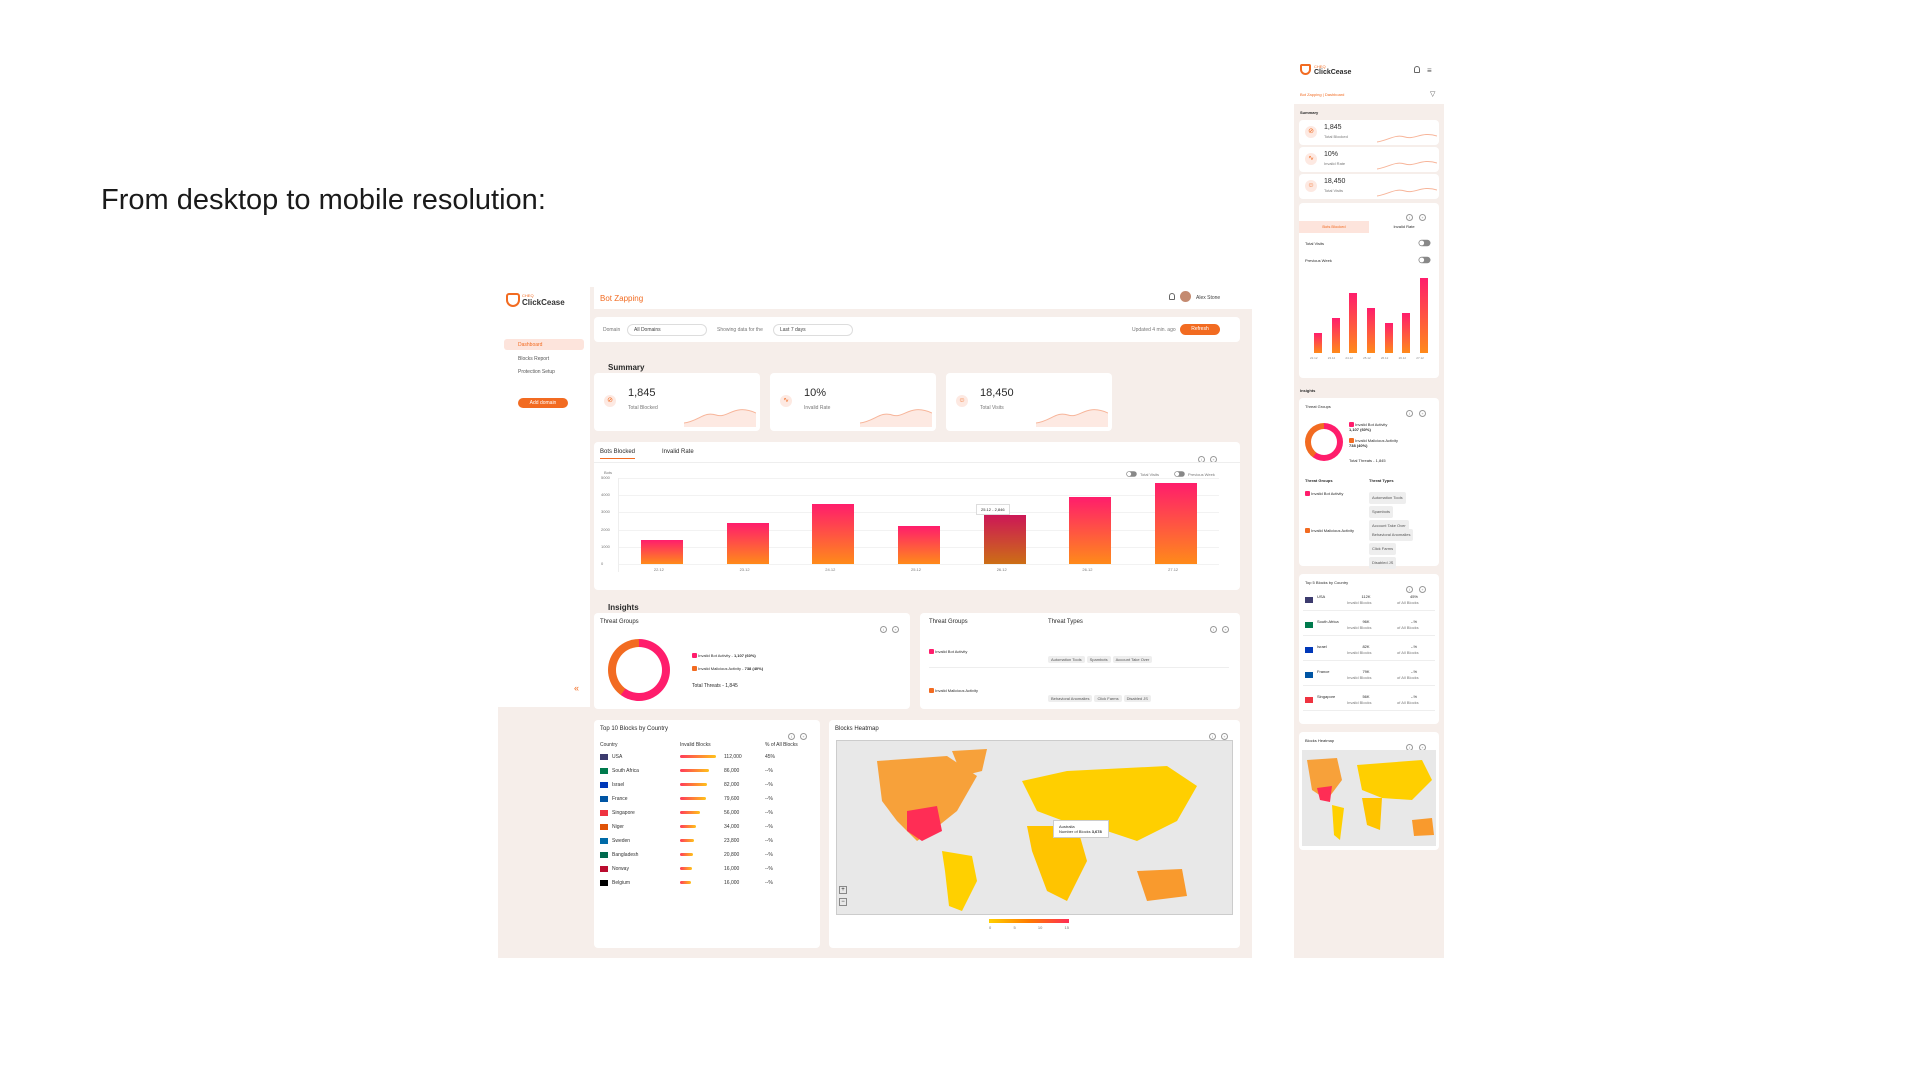 Image resolution: width=1920 pixels, height=1080 pixels. Describe the element at coordinates (1369, 798) in the screenshot. I see `mobile-world-map` at that location.